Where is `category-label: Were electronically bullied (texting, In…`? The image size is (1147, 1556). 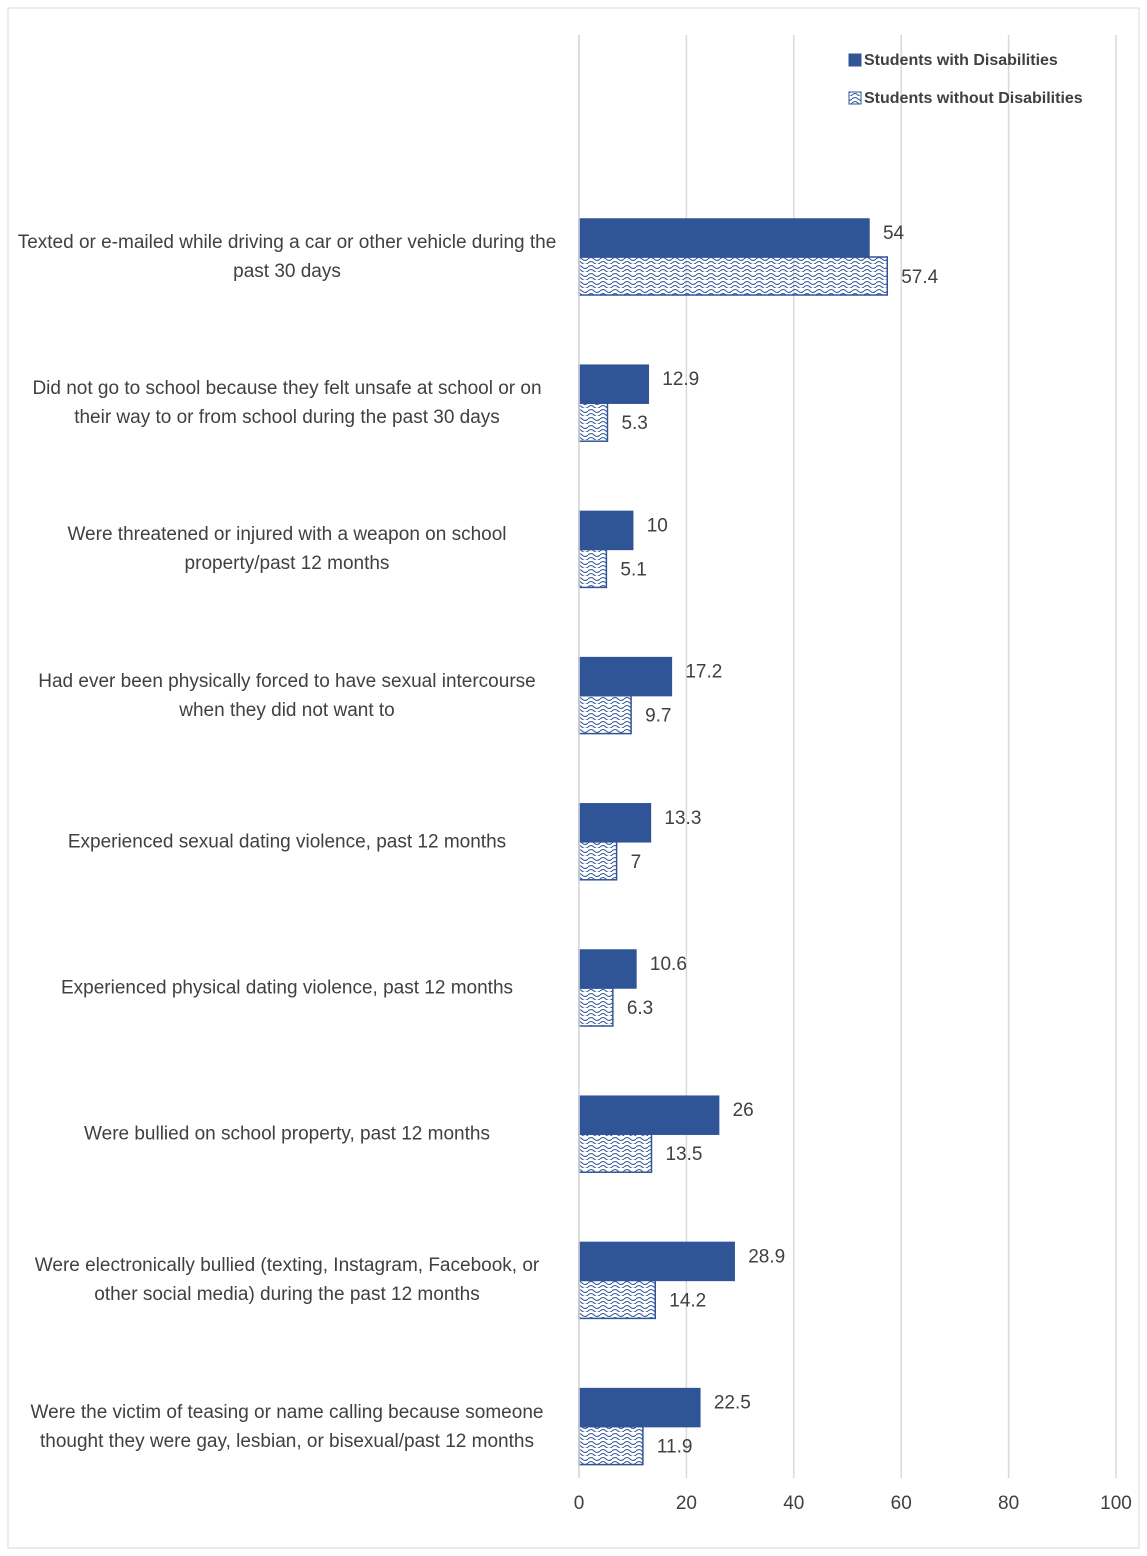
category-label: Were electronically bullied (texting, In… is located at coordinates (287, 1280).